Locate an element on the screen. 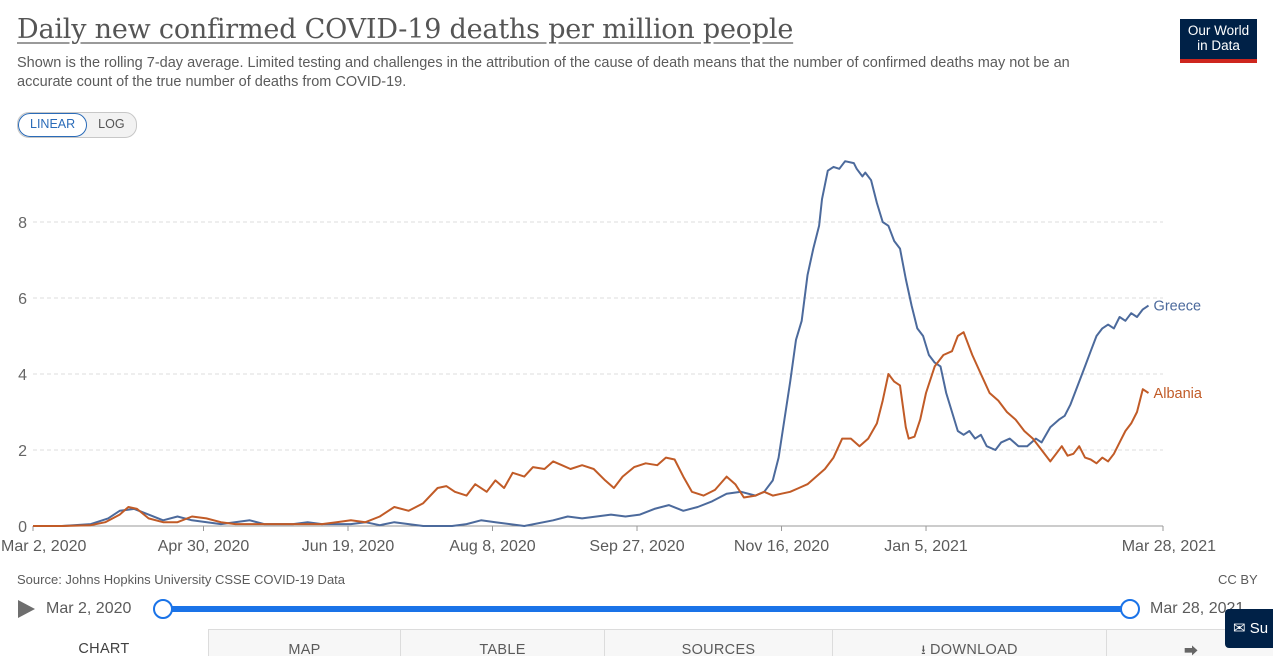 Image resolution: width=1273 pixels, height=670 pixels. logo-line-1: Our World is located at coordinates (1218, 30).